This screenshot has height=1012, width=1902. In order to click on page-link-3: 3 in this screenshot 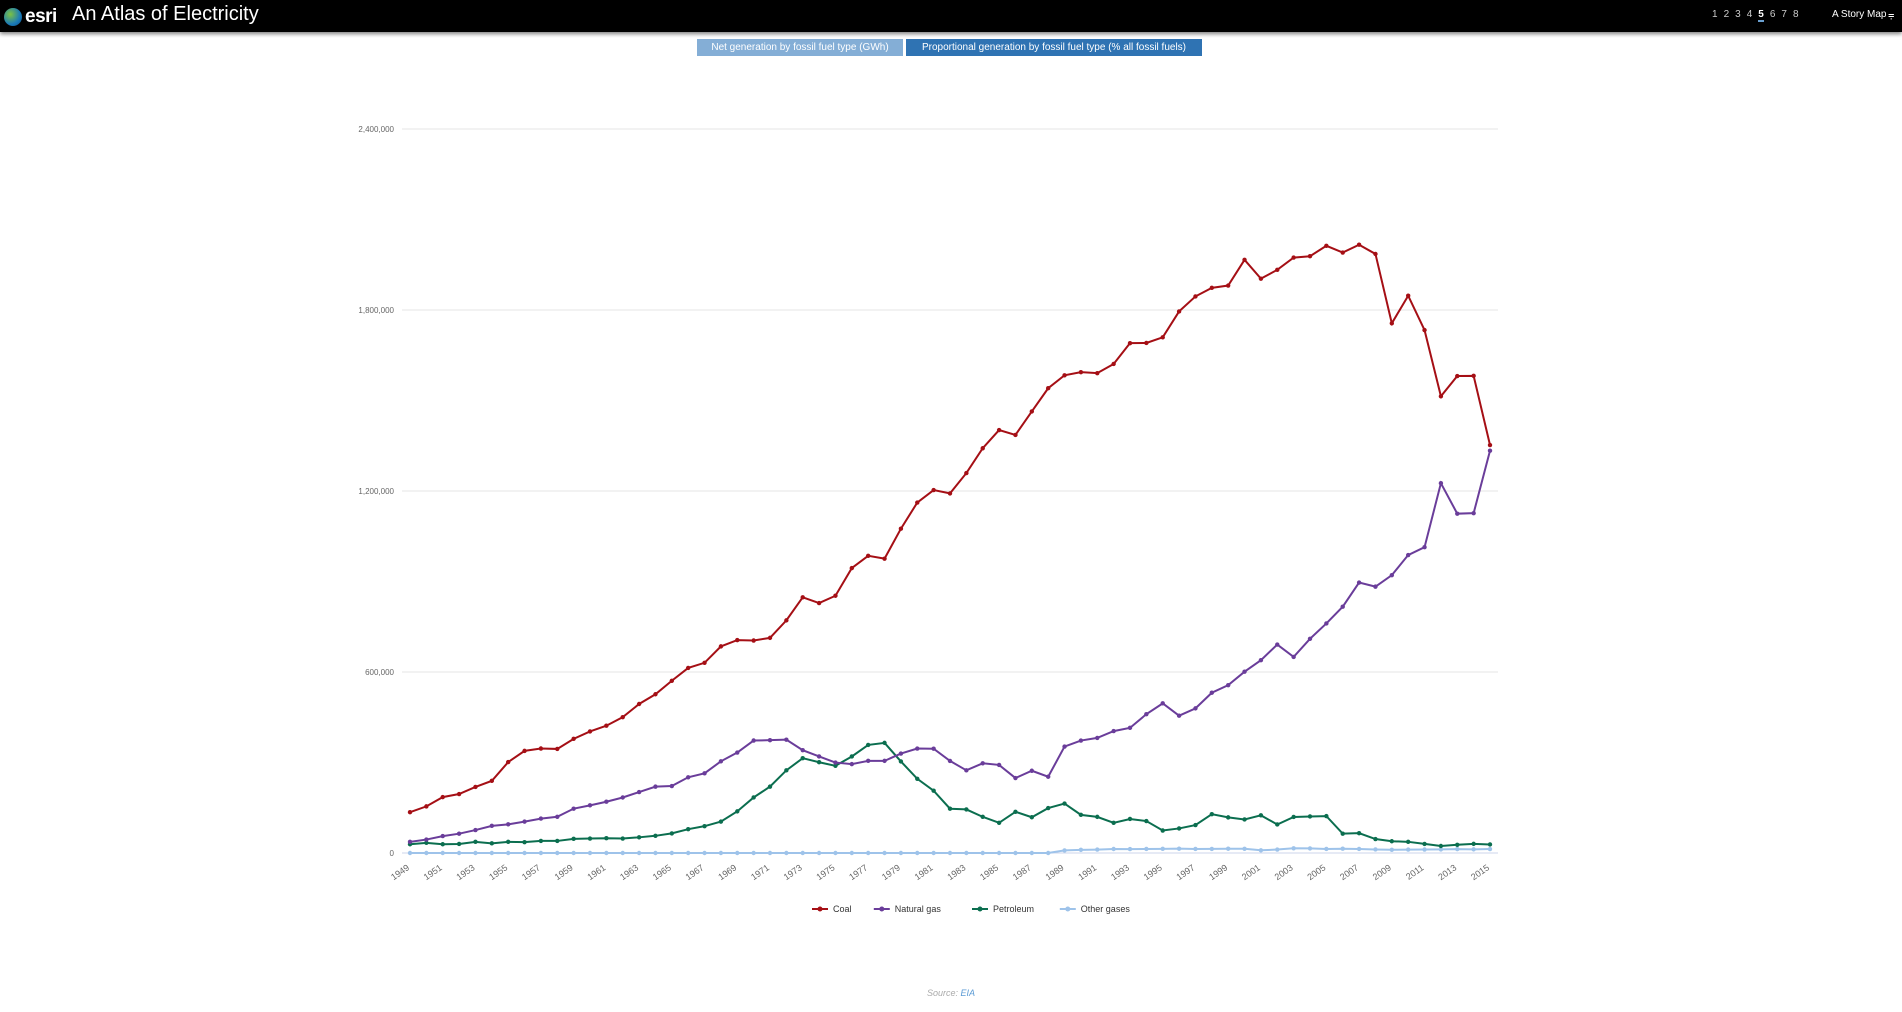, I will do `click(1738, 14)`.